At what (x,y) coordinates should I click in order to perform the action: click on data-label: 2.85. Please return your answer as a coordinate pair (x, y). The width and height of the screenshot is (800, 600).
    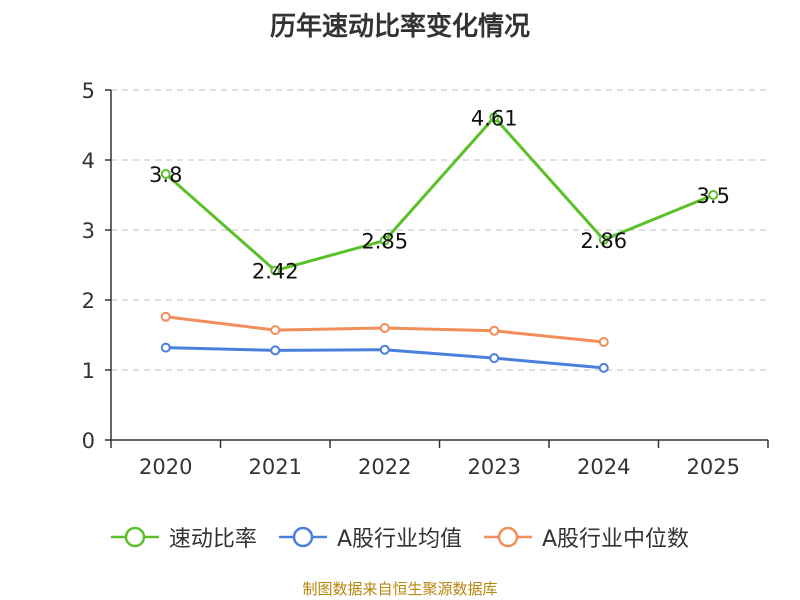
    Looking at the image, I should click on (384, 242).